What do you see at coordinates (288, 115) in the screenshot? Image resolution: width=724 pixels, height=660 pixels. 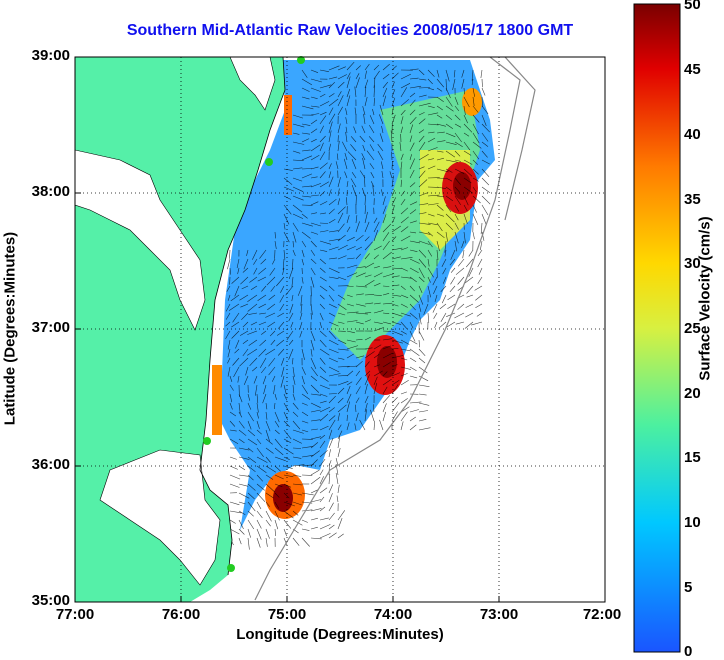 I see `velocity-hotspot-coast` at bounding box center [288, 115].